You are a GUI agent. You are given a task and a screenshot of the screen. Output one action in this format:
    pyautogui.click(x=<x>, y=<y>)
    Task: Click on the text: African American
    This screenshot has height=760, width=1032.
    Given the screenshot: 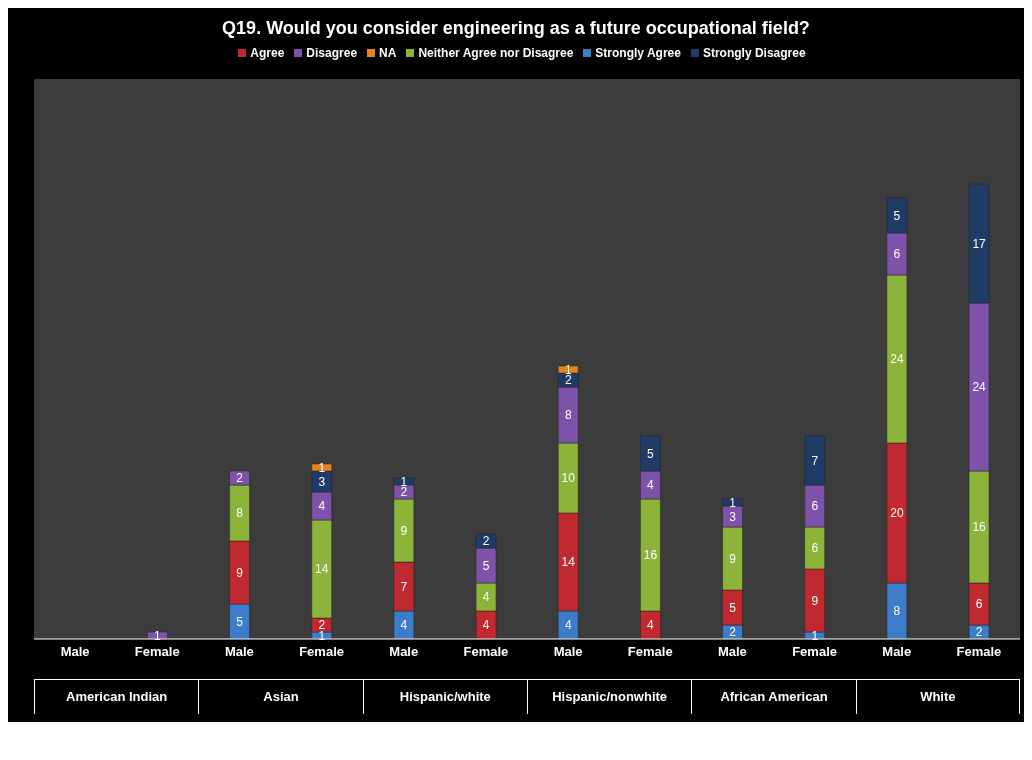 What is the action you would take?
    pyautogui.click(x=773, y=697)
    